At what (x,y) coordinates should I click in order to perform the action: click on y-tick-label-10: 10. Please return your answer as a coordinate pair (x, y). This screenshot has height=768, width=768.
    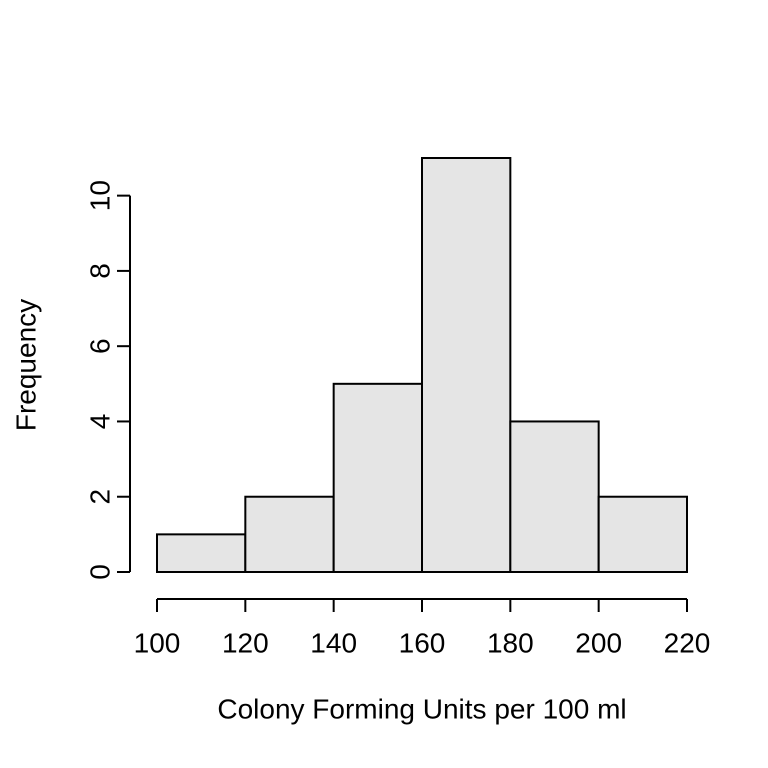
    Looking at the image, I should click on (100, 195).